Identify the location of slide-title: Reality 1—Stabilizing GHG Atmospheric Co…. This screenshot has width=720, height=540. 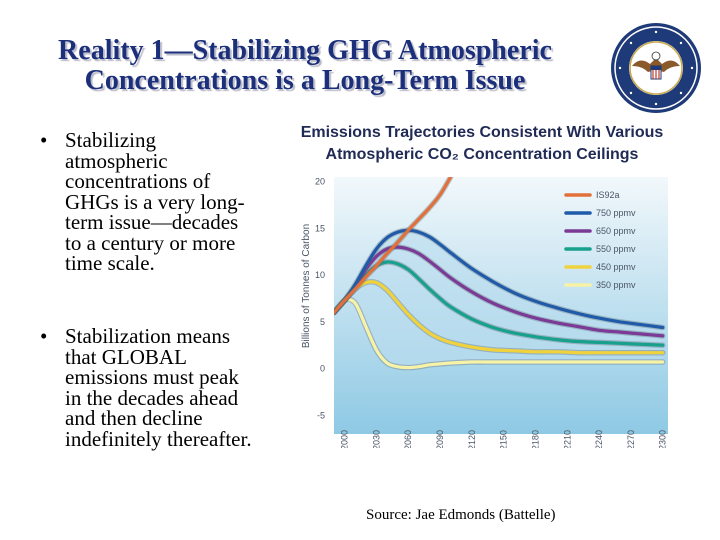
(305, 66).